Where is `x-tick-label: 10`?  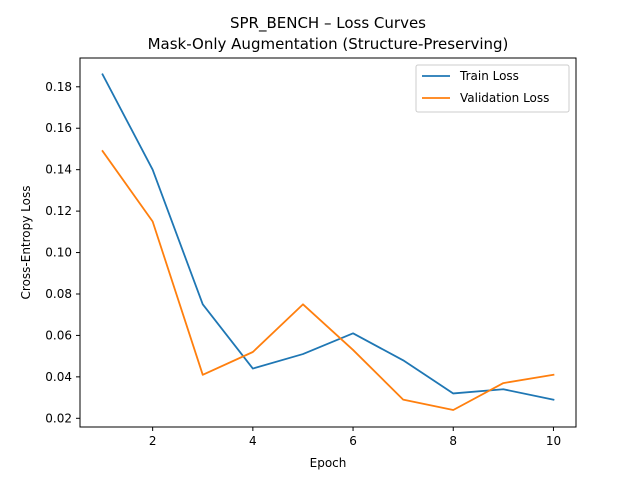 x-tick-label: 10 is located at coordinates (553, 441).